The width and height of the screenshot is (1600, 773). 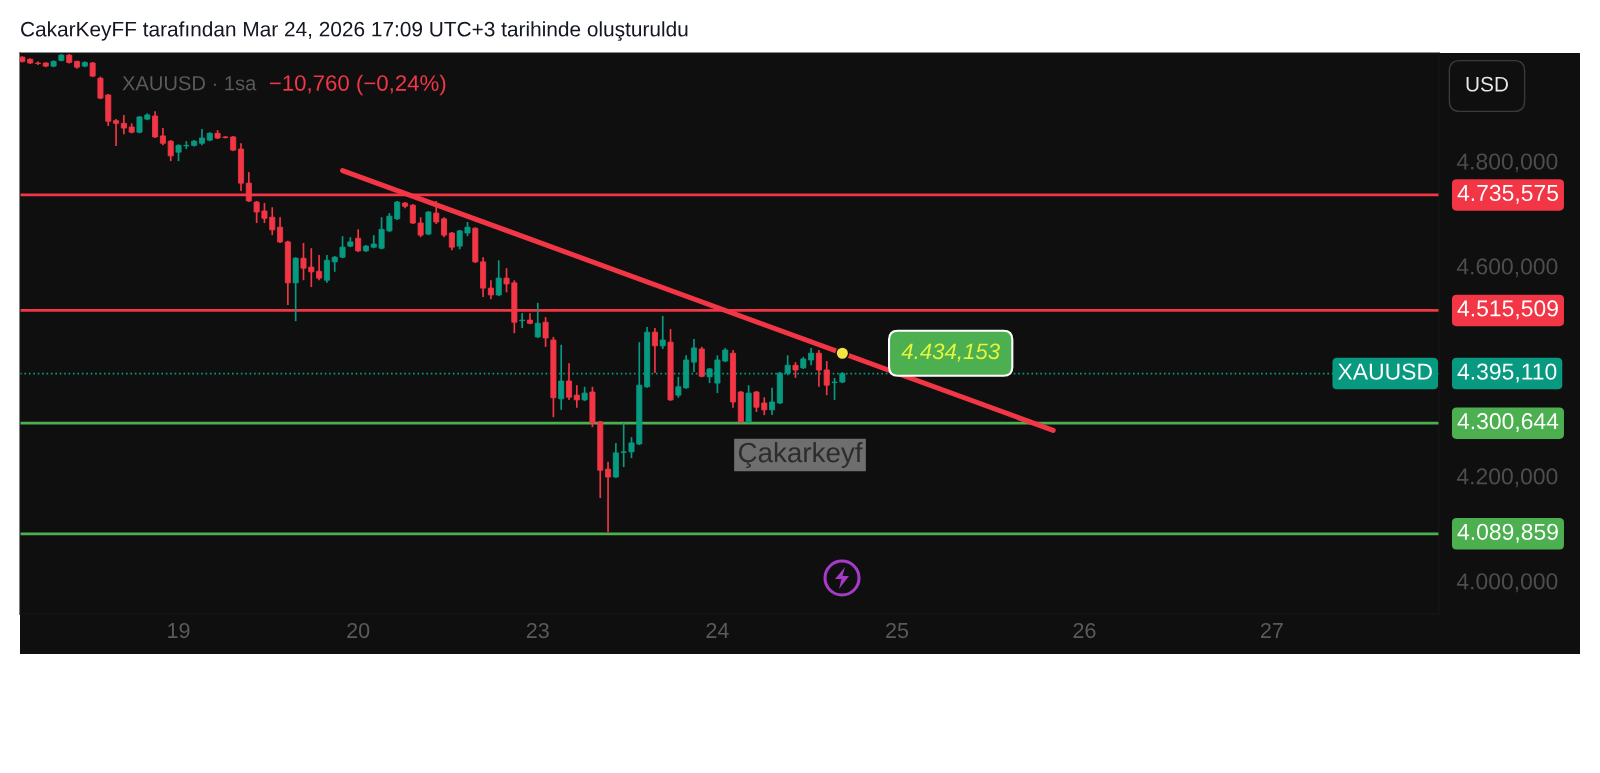 What do you see at coordinates (1507, 533) in the screenshot?
I see `ref-line-label: 4.089,859` at bounding box center [1507, 533].